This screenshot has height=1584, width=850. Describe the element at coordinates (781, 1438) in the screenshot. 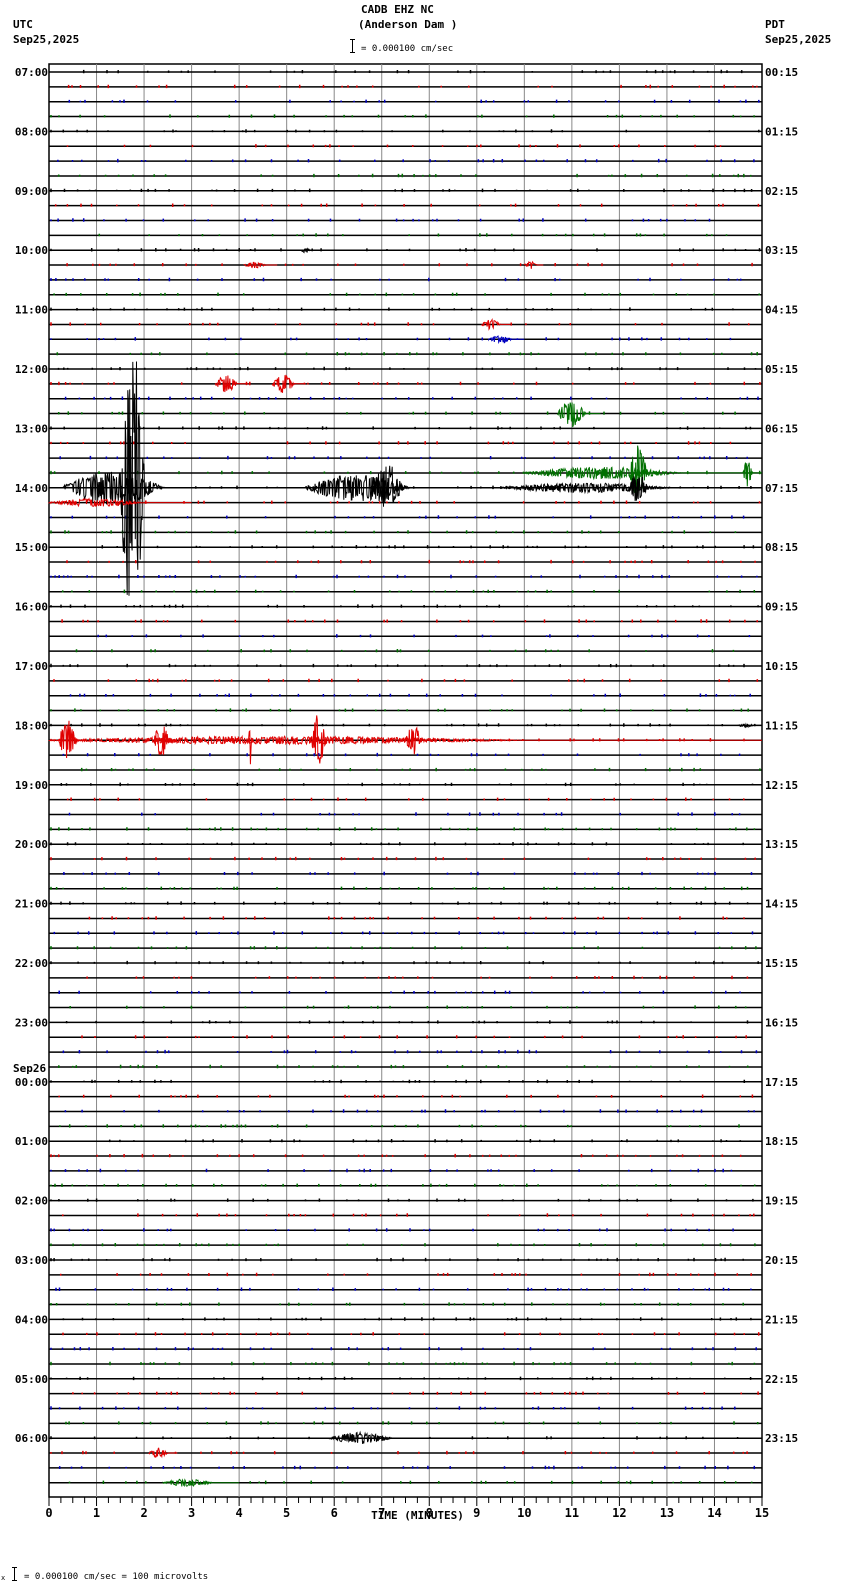

I see `pdt-hour-label: 23:15` at that location.